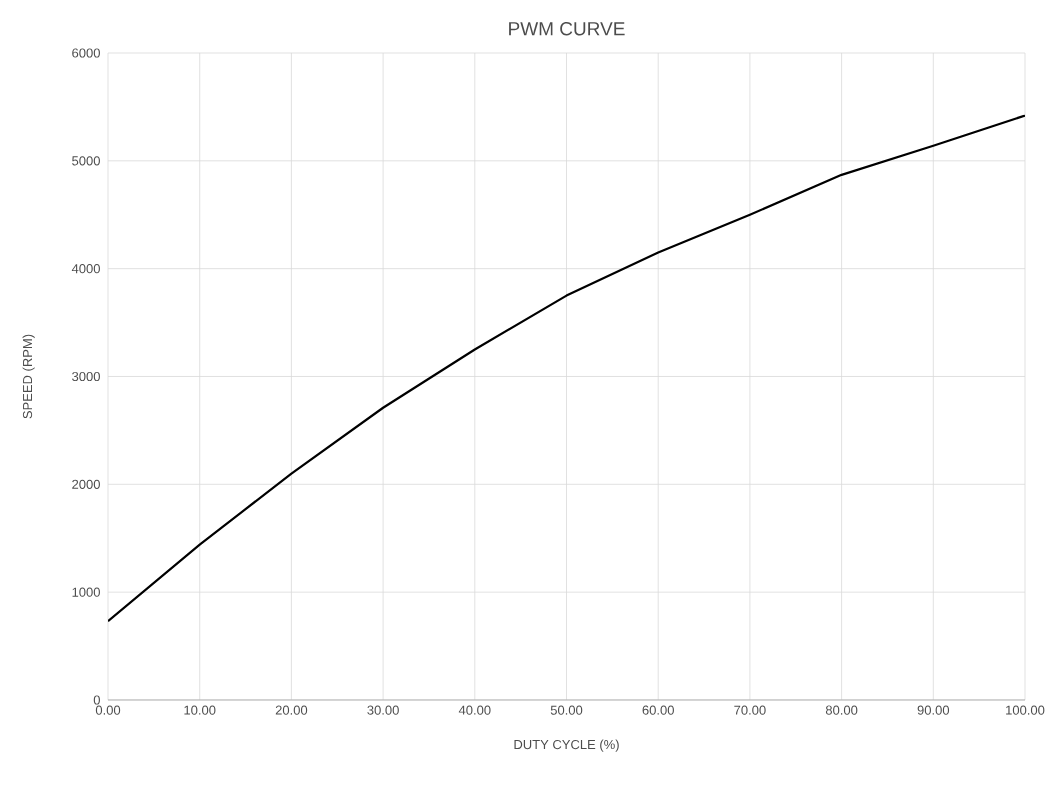  I want to click on y-tick-label: 4000, so click(85, 269).